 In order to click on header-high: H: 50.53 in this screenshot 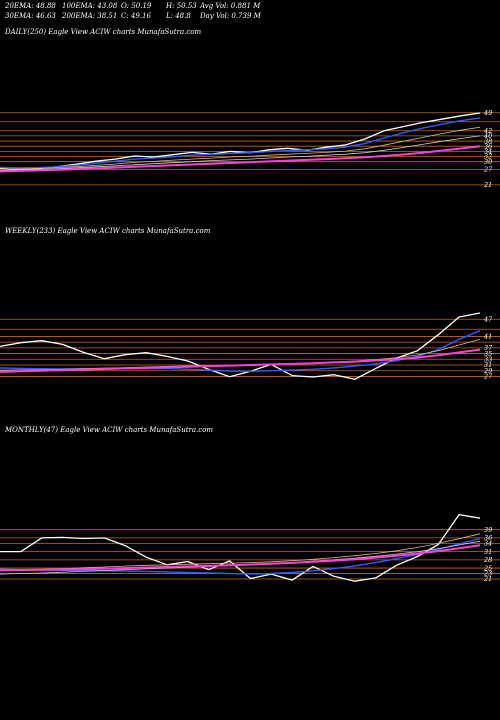, I will do `click(181, 6)`.